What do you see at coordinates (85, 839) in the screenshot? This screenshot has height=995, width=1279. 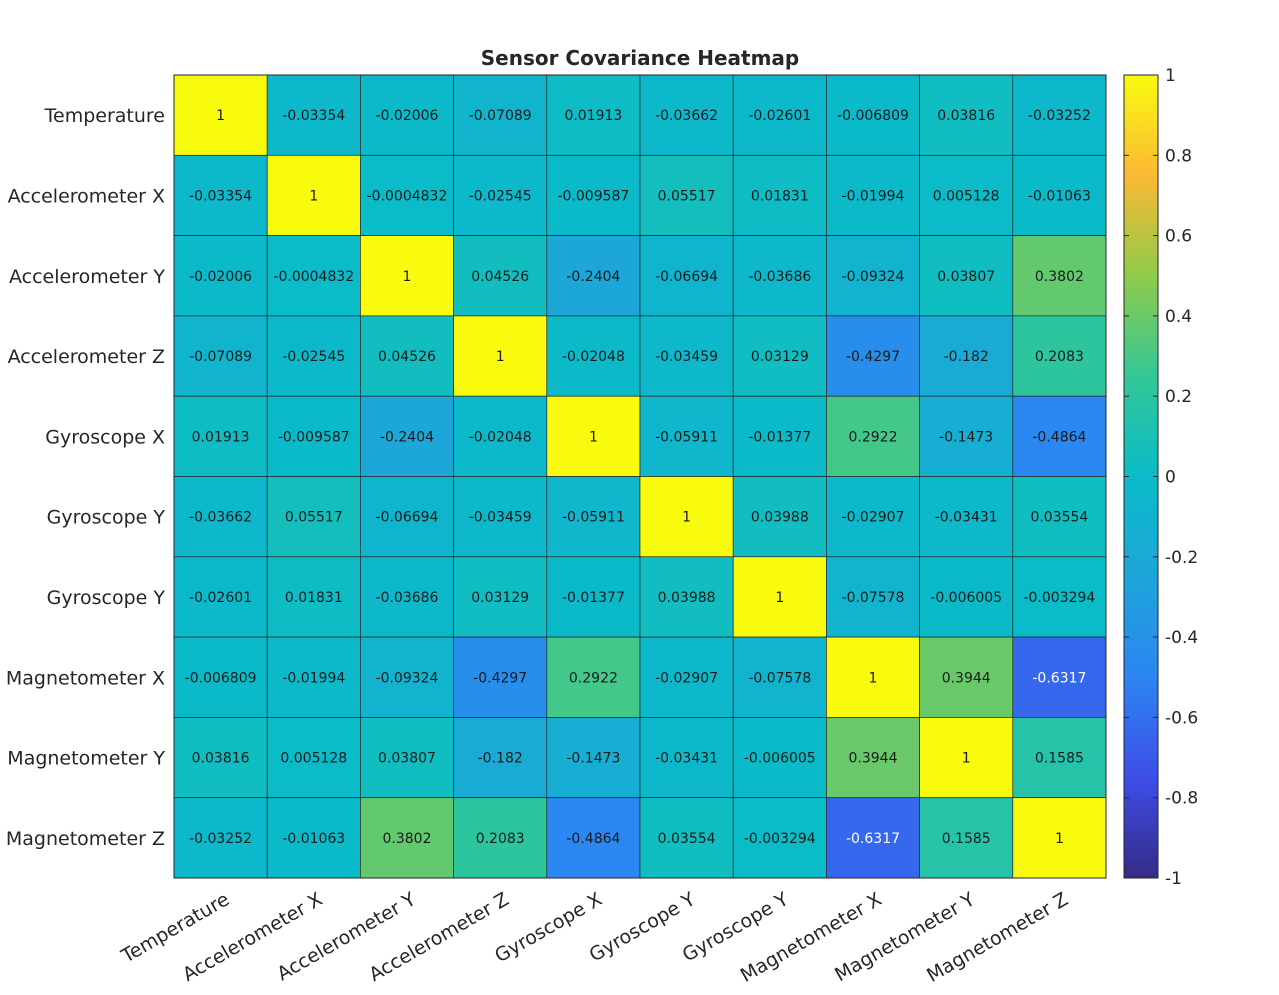 I see `row-label: Magnetometer Z` at bounding box center [85, 839].